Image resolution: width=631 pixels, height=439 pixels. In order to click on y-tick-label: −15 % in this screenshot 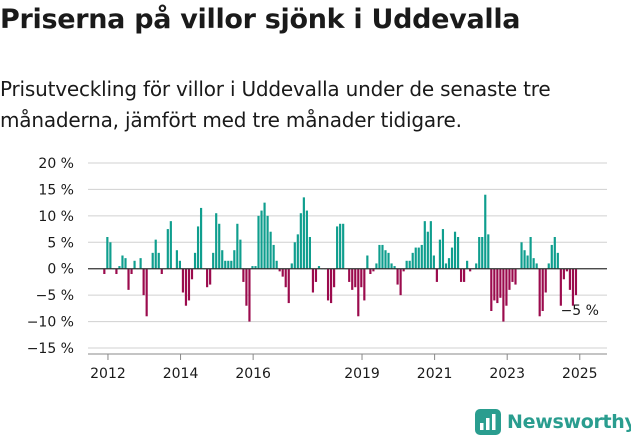, I will do `click(50, 349)`.